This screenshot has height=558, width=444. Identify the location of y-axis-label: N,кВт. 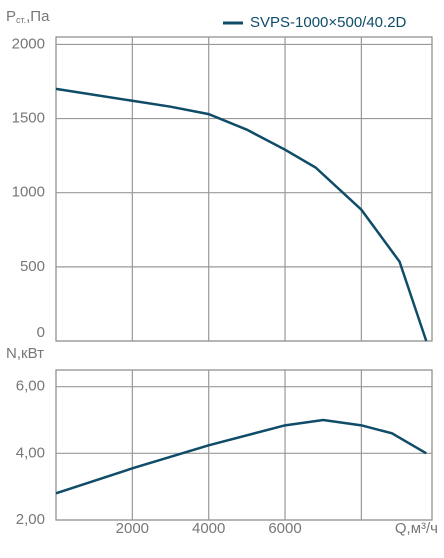
(25, 353).